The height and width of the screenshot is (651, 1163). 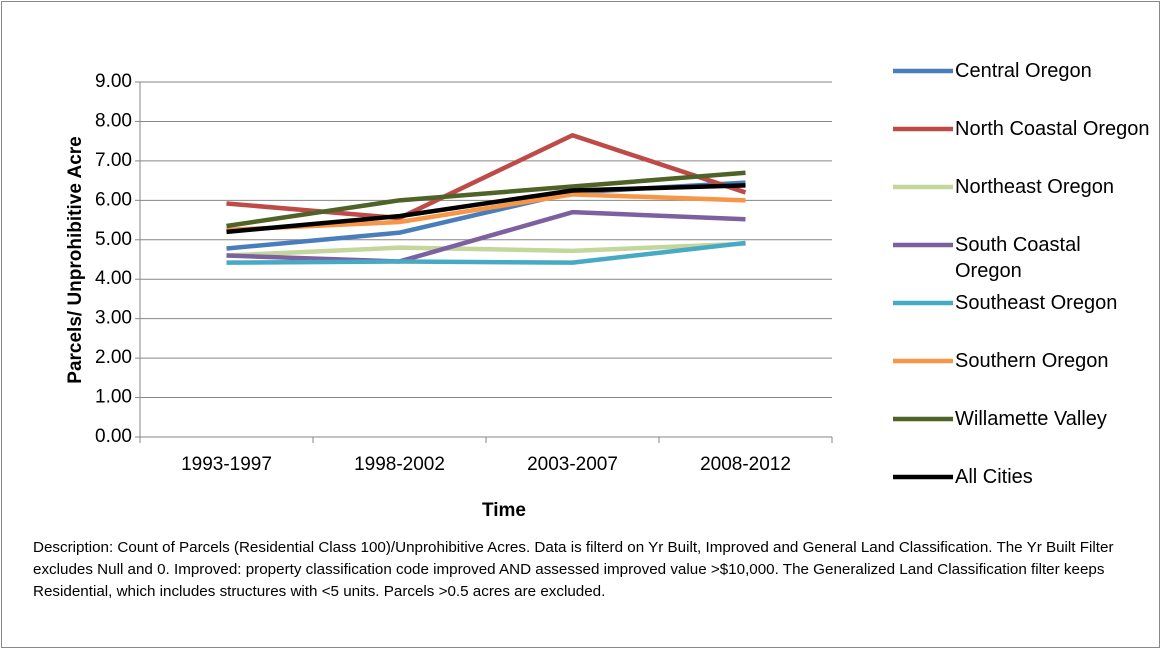 I want to click on legend-label: Central Oregon, so click(x=1023, y=71).